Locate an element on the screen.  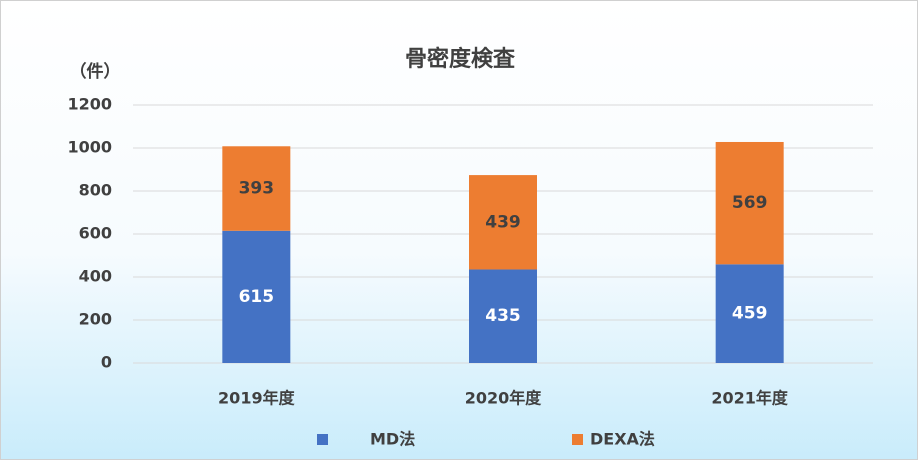
x-tick-label: 2021年度 is located at coordinates (750, 398).